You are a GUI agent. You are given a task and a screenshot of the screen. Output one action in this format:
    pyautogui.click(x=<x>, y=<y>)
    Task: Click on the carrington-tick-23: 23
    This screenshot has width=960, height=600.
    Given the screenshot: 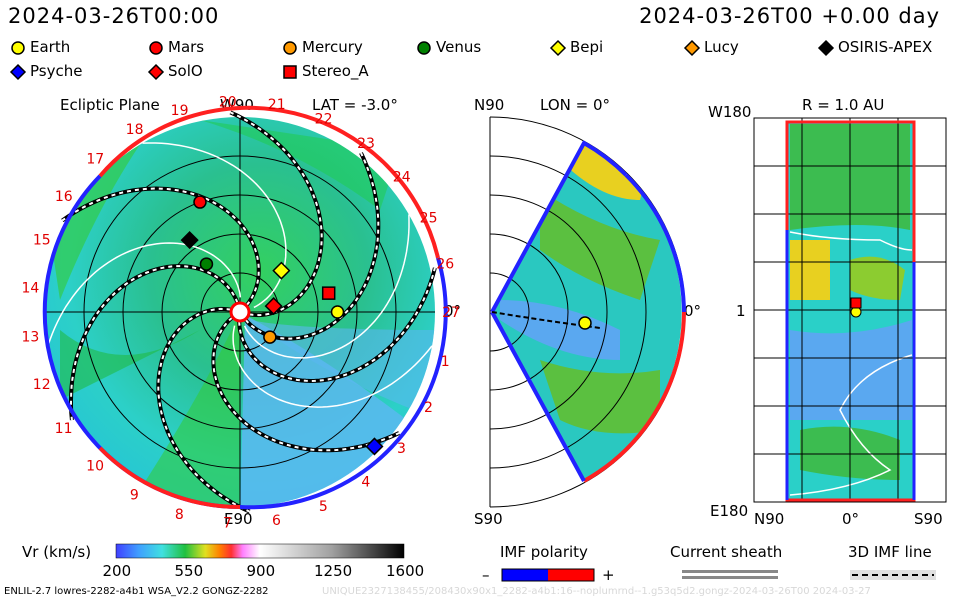 What is the action you would take?
    pyautogui.click(x=366, y=144)
    